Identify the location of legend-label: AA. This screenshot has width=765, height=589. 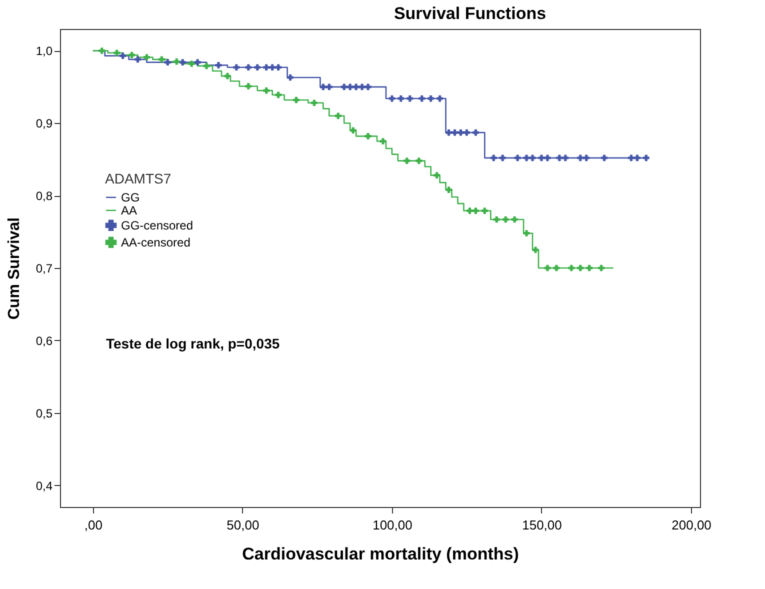
(129, 210).